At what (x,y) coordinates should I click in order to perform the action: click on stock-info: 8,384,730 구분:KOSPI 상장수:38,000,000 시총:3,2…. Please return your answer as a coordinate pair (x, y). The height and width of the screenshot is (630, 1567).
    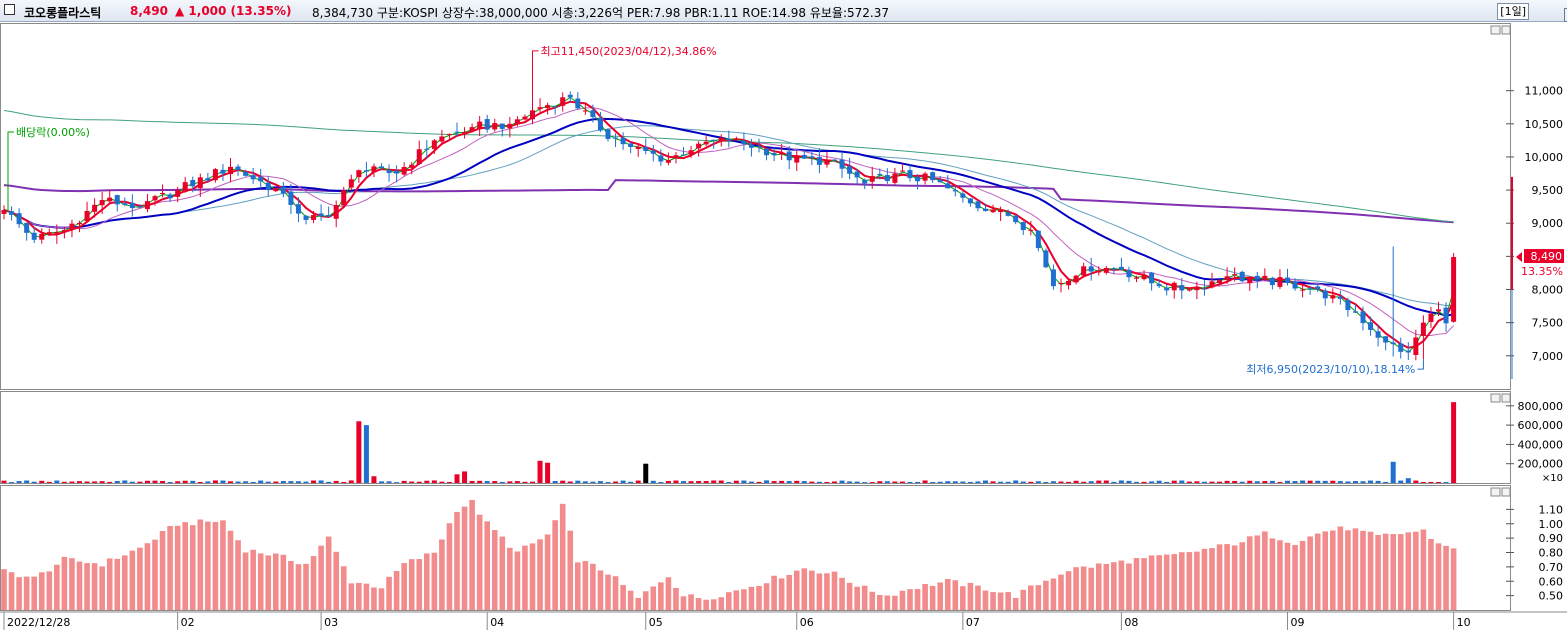
    Looking at the image, I should click on (600, 13).